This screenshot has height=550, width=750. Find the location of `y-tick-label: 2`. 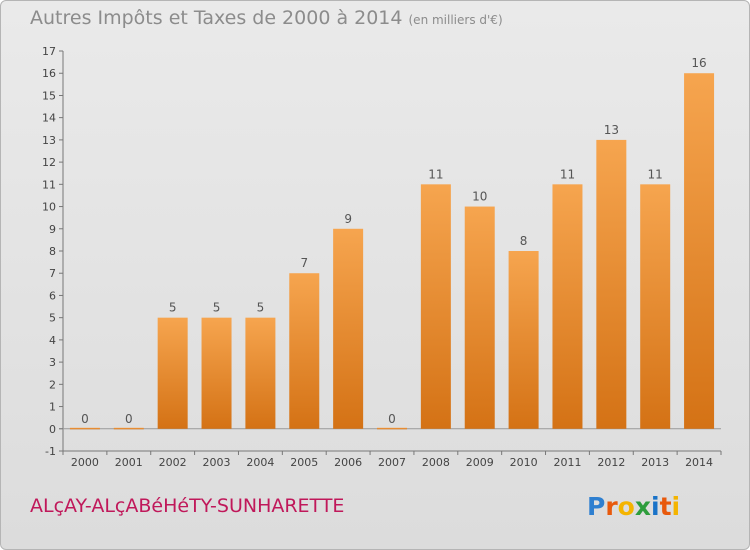

y-tick-label: 2 is located at coordinates (52, 384).